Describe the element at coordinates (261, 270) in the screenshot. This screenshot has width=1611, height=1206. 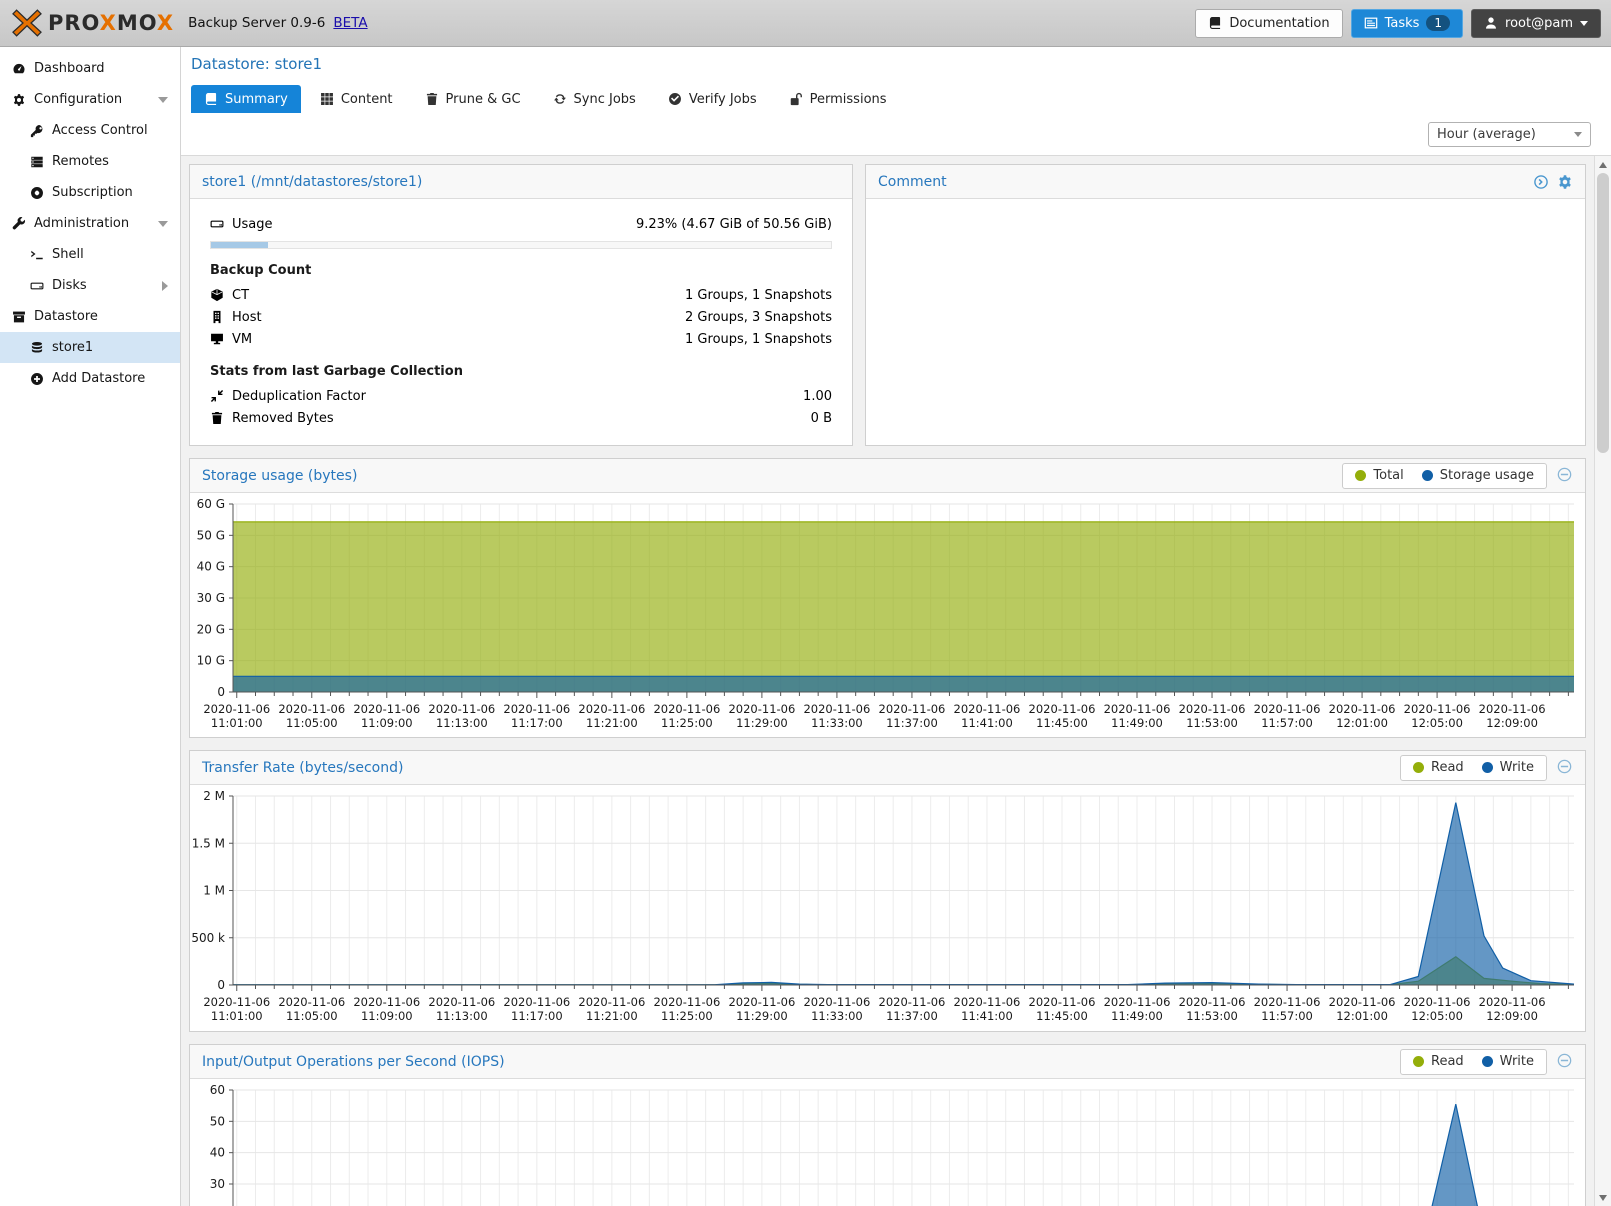
I see `backup-count-heading: Backup Count` at that location.